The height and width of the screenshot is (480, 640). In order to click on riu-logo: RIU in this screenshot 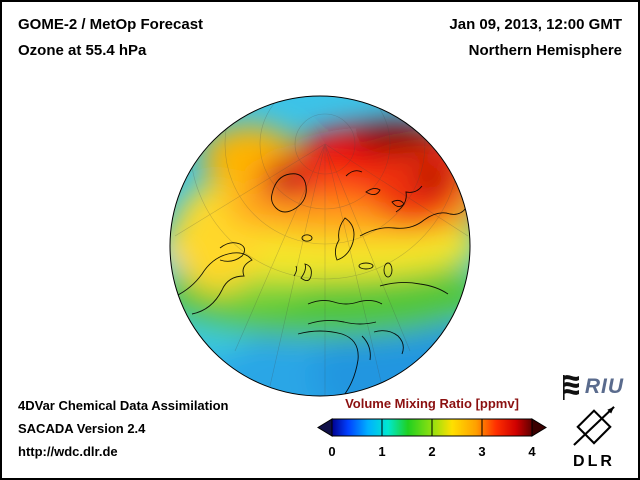, I will do `click(593, 387)`.